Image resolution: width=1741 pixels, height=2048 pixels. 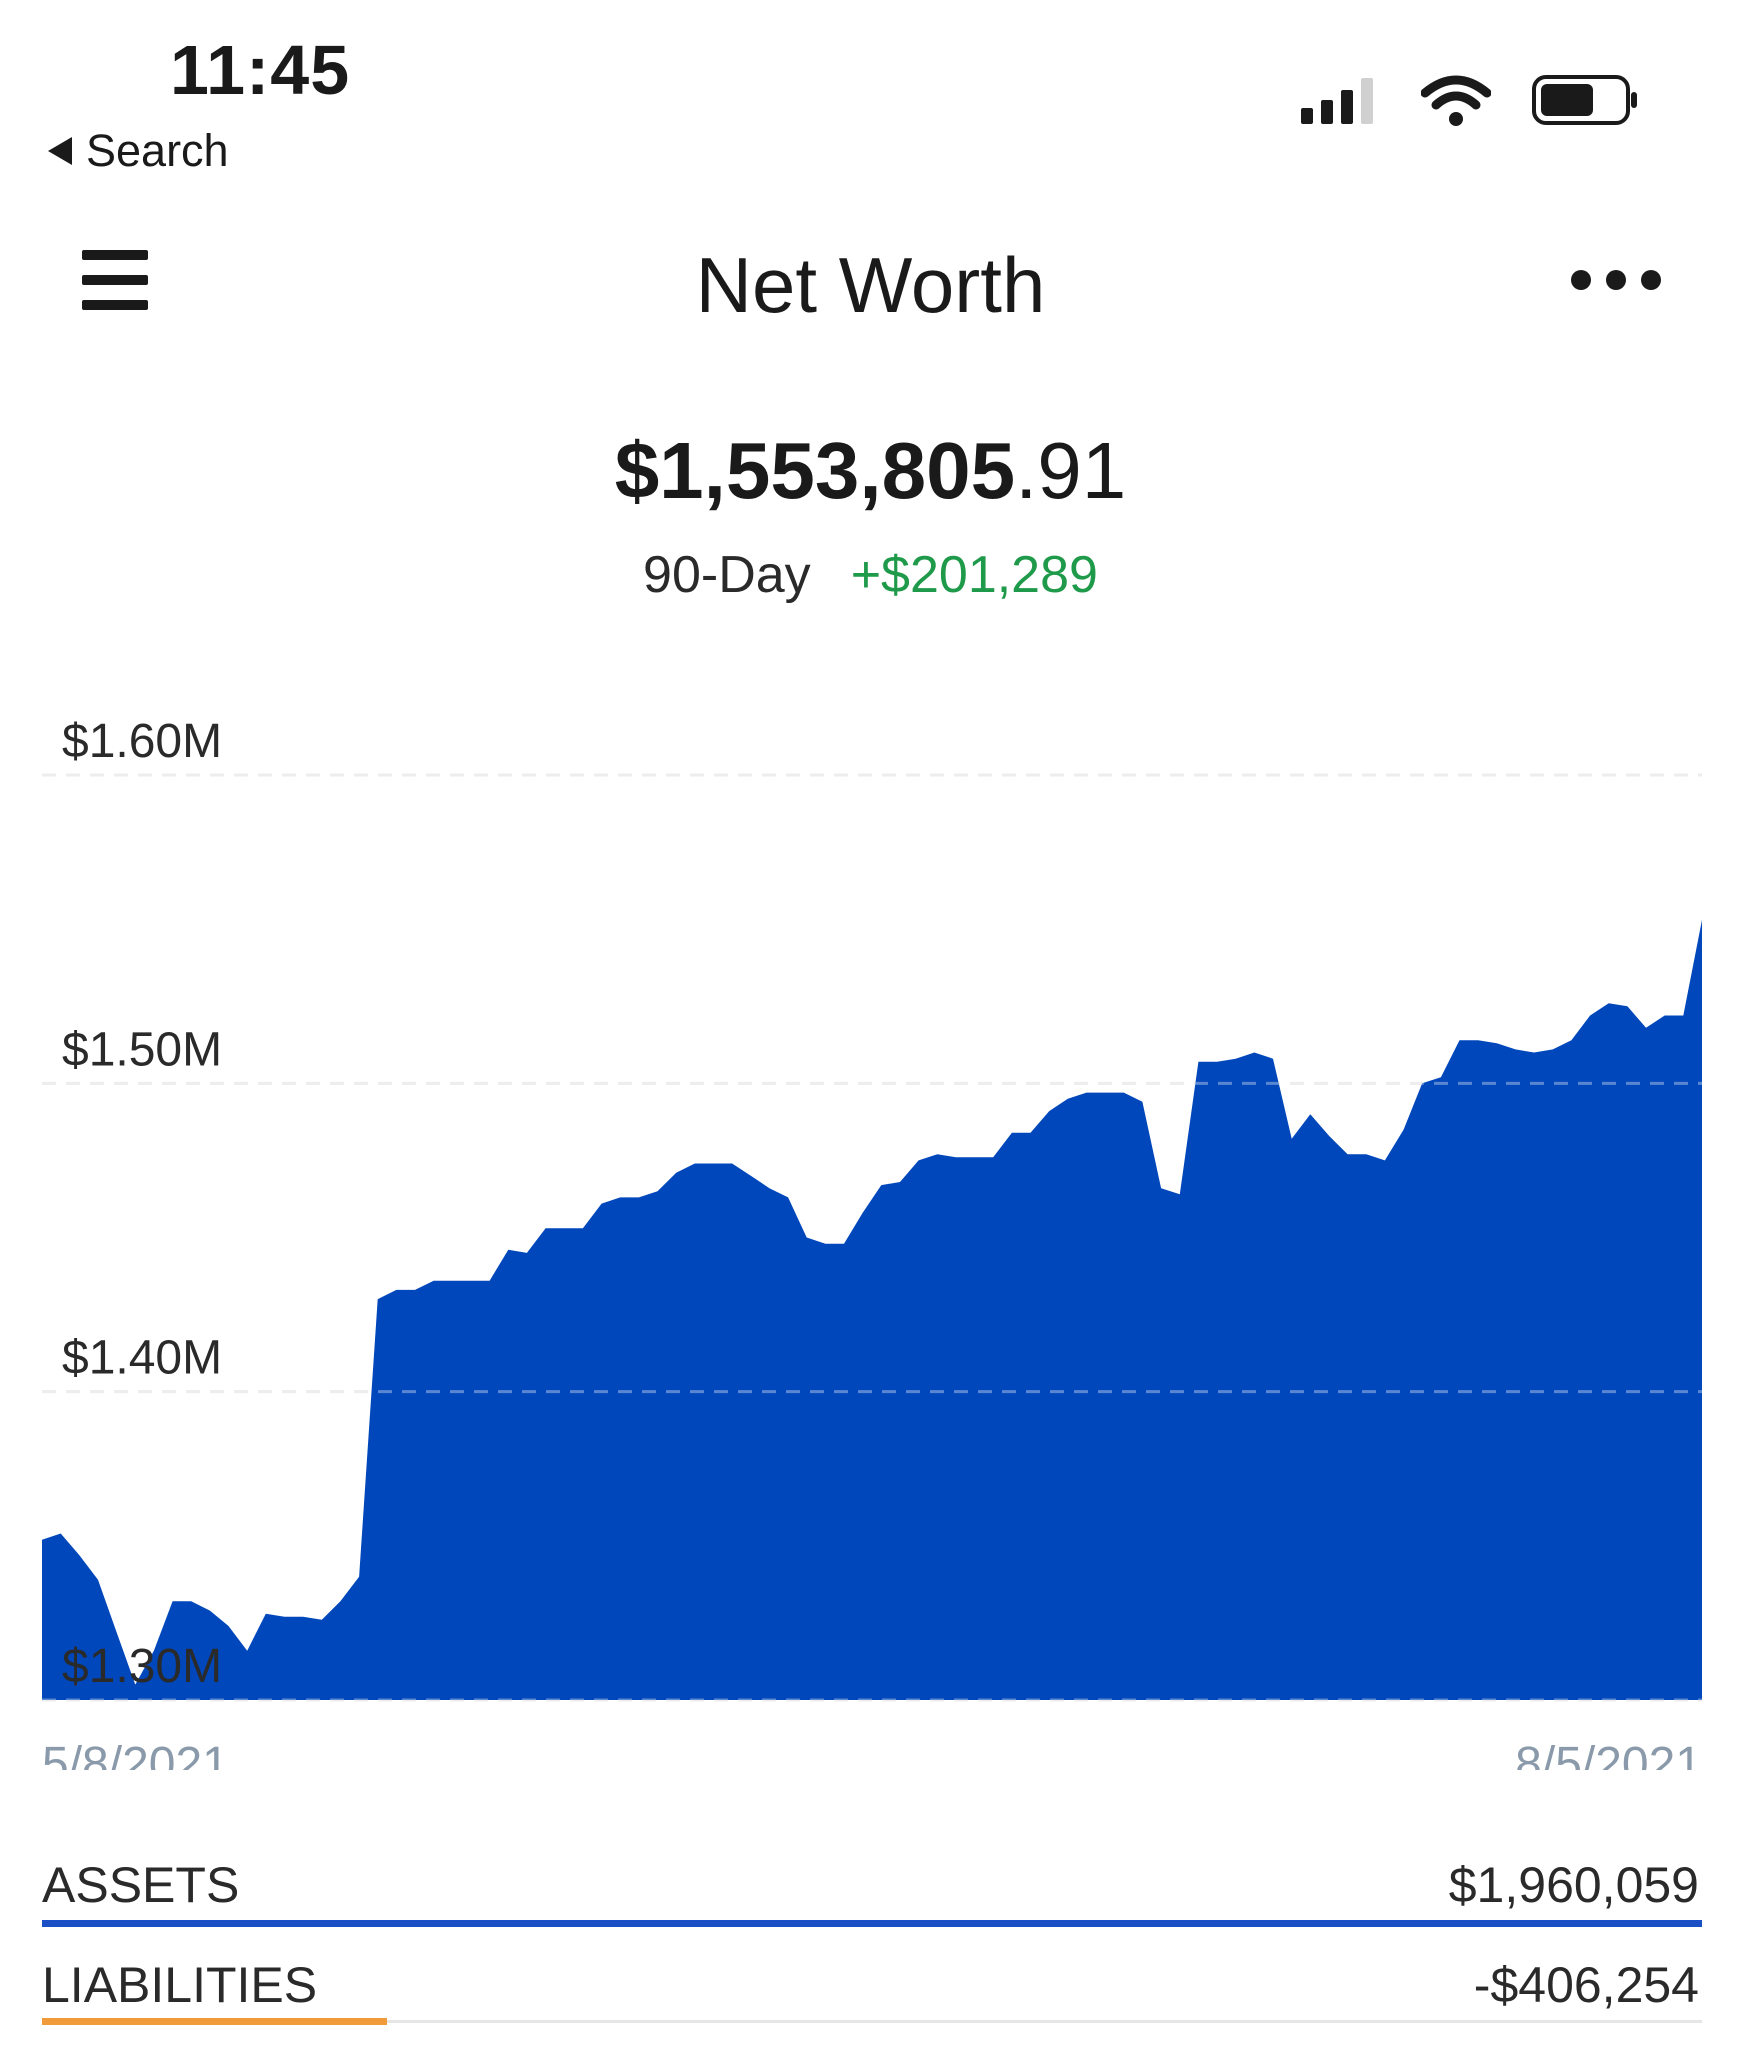 What do you see at coordinates (1586, 1985) in the screenshot?
I see `liabilities-value: -$406,254` at bounding box center [1586, 1985].